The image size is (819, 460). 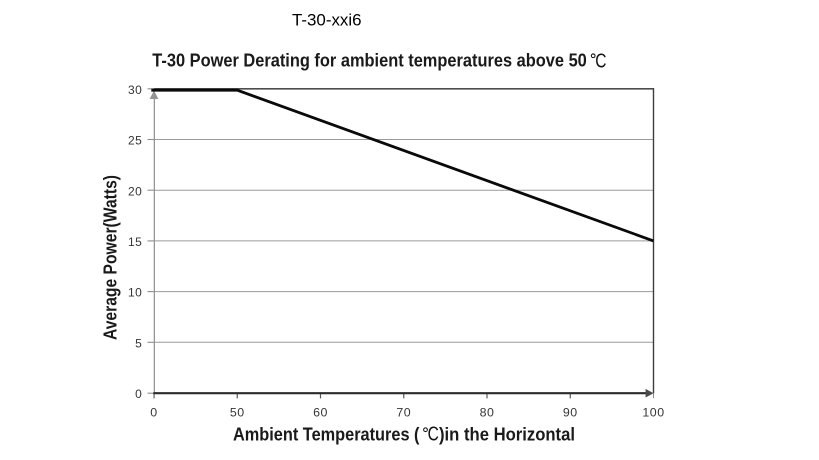 What do you see at coordinates (111, 257) in the screenshot?
I see `svg-text: Average Power(Watts)` at bounding box center [111, 257].